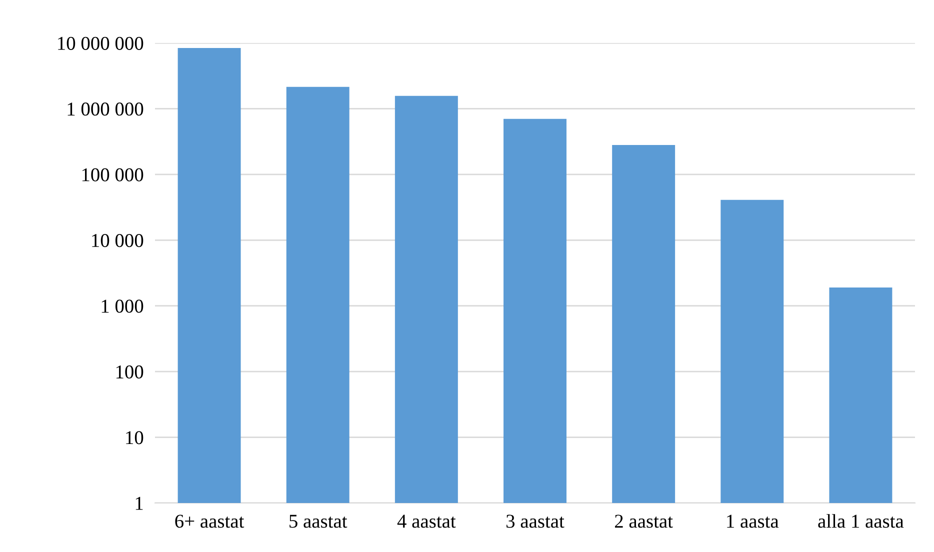 The height and width of the screenshot is (552, 934). I want to click on x-tick-label: alla 1 aasta, so click(861, 521).